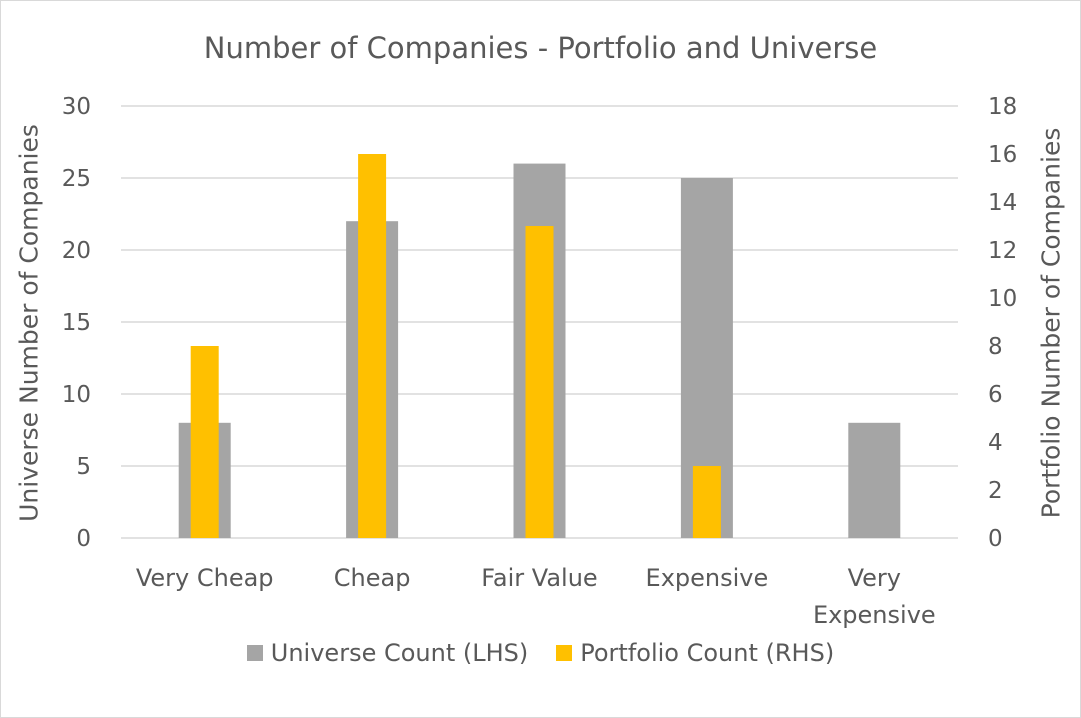 This screenshot has height=718, width=1081. What do you see at coordinates (874, 480) in the screenshot?
I see `bar-universe` at bounding box center [874, 480].